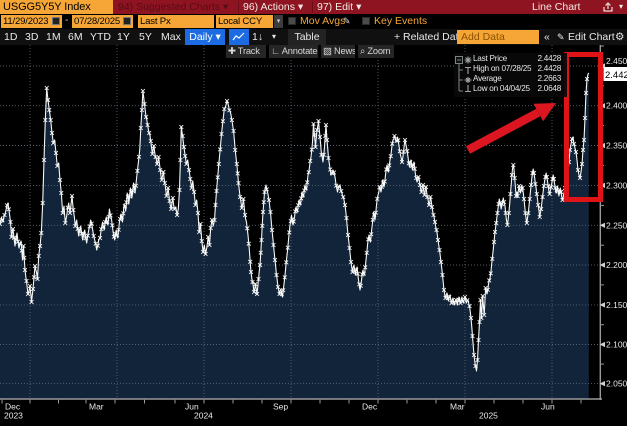 Image resolution: width=627 pixels, height=426 pixels. I want to click on svg-text: 2.300, so click(616, 185).